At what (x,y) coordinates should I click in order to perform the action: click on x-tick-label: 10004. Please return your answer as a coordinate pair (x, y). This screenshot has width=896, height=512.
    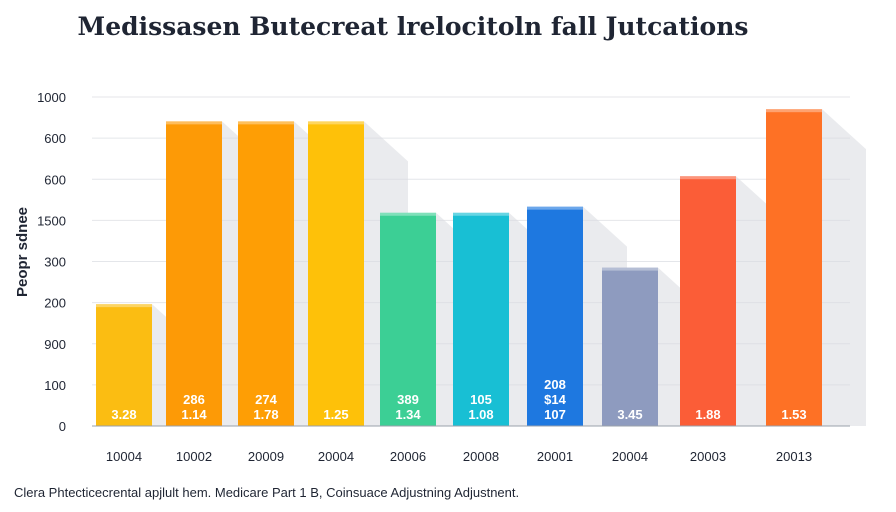
    Looking at the image, I should click on (124, 456).